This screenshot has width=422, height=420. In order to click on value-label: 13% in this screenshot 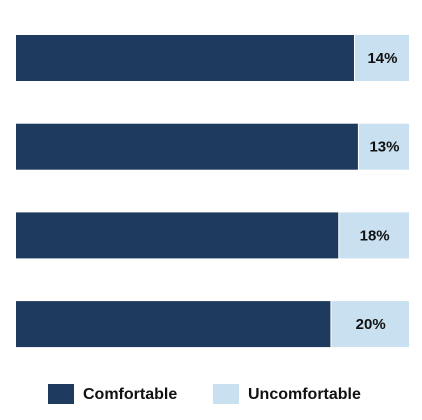, I will do `click(384, 147)`.